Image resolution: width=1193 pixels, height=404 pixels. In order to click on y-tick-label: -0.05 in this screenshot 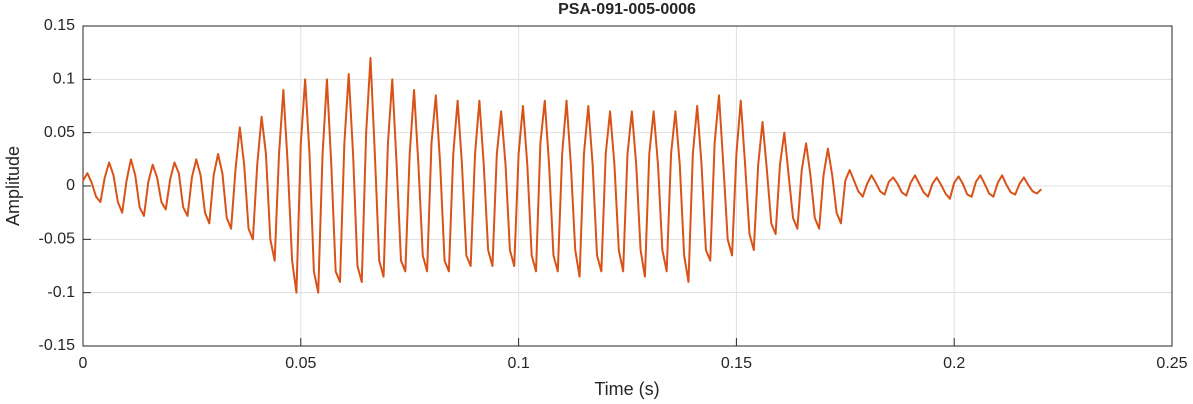, I will do `click(57, 239)`.